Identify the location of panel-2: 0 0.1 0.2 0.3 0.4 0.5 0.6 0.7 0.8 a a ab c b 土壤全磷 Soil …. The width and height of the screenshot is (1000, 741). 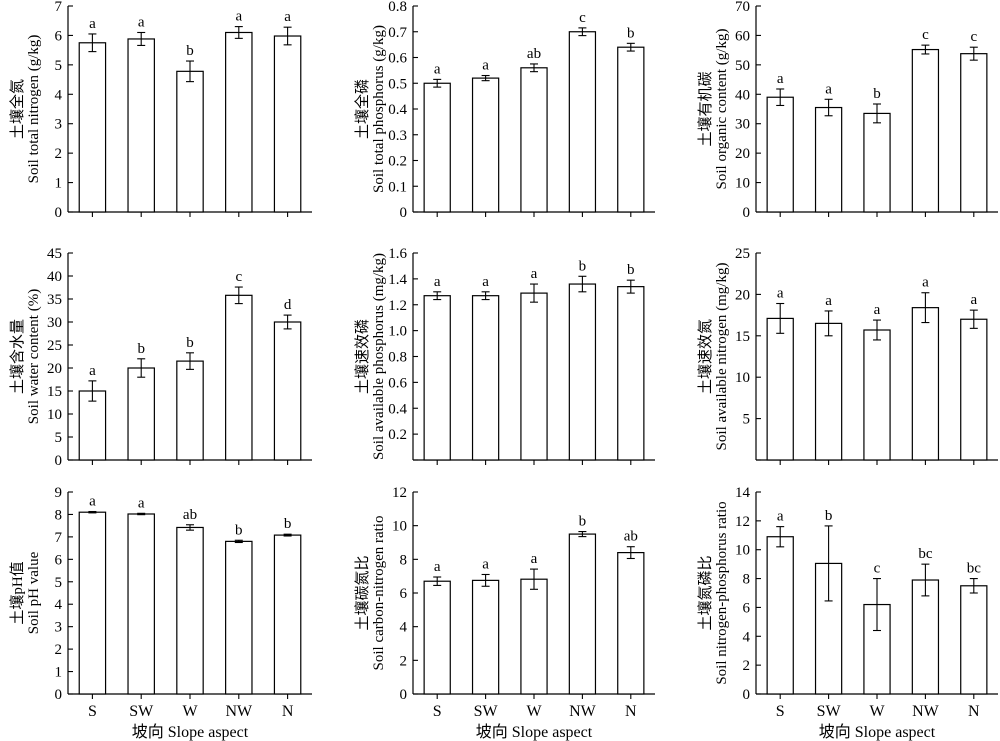
(504, 110).